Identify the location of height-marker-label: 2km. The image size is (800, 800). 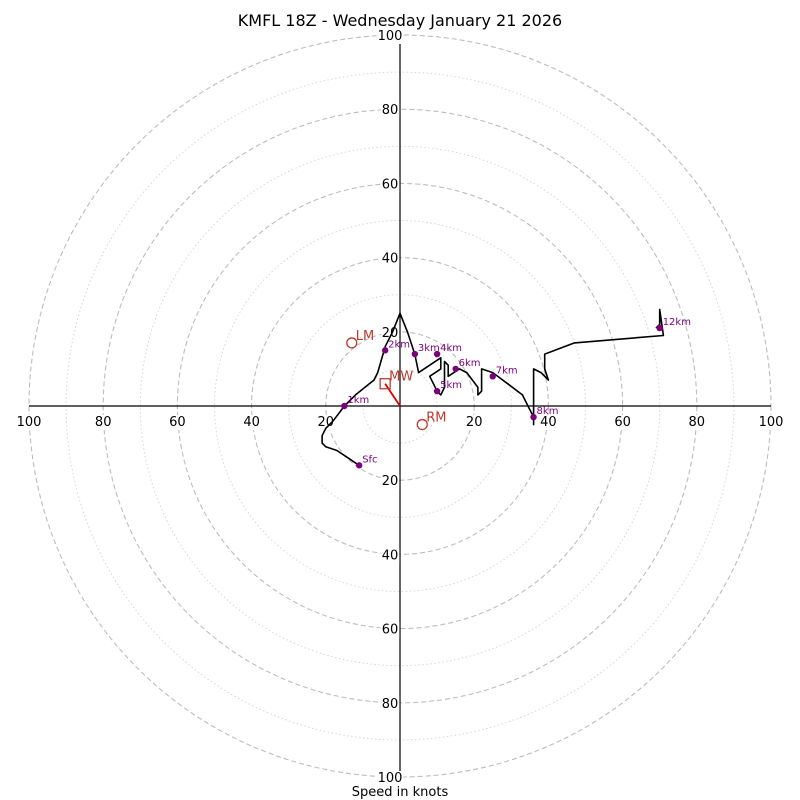
(399, 344).